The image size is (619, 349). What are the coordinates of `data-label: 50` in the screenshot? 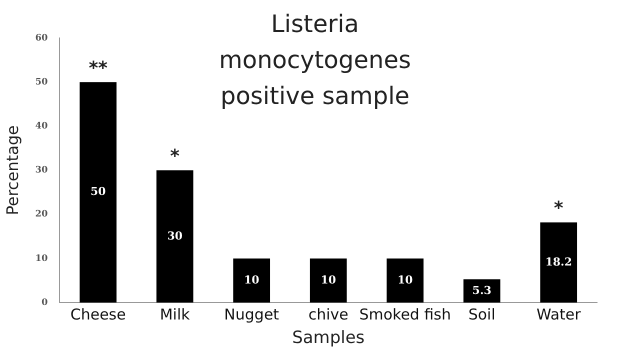 It's located at (98, 191).